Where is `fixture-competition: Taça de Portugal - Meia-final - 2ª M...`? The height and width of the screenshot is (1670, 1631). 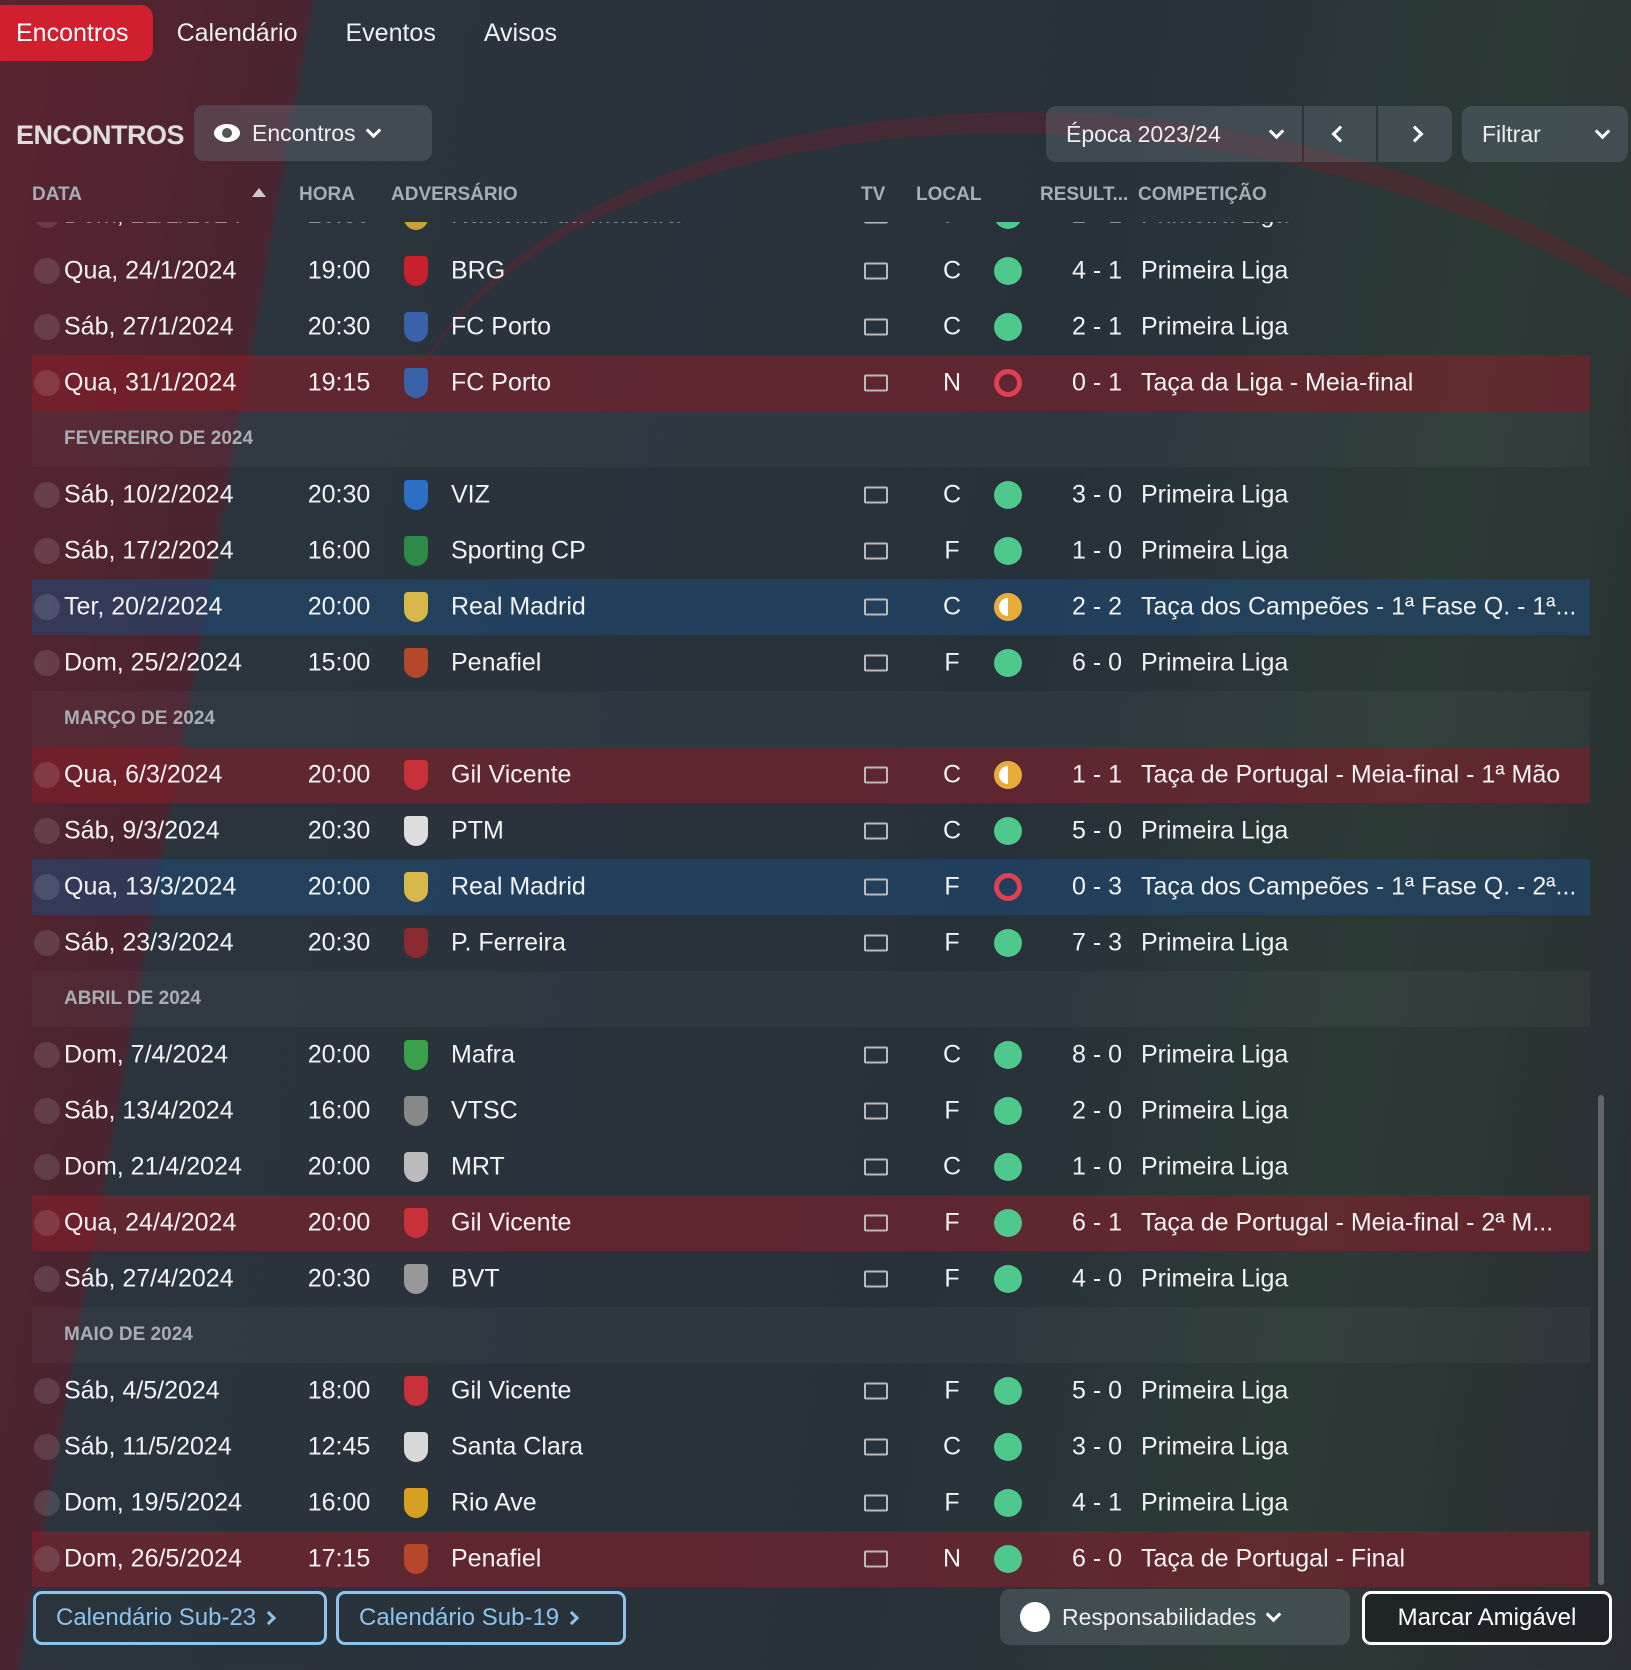 fixture-competition: Taça de Portugal - Meia-final - 2ª M... is located at coordinates (1347, 1222).